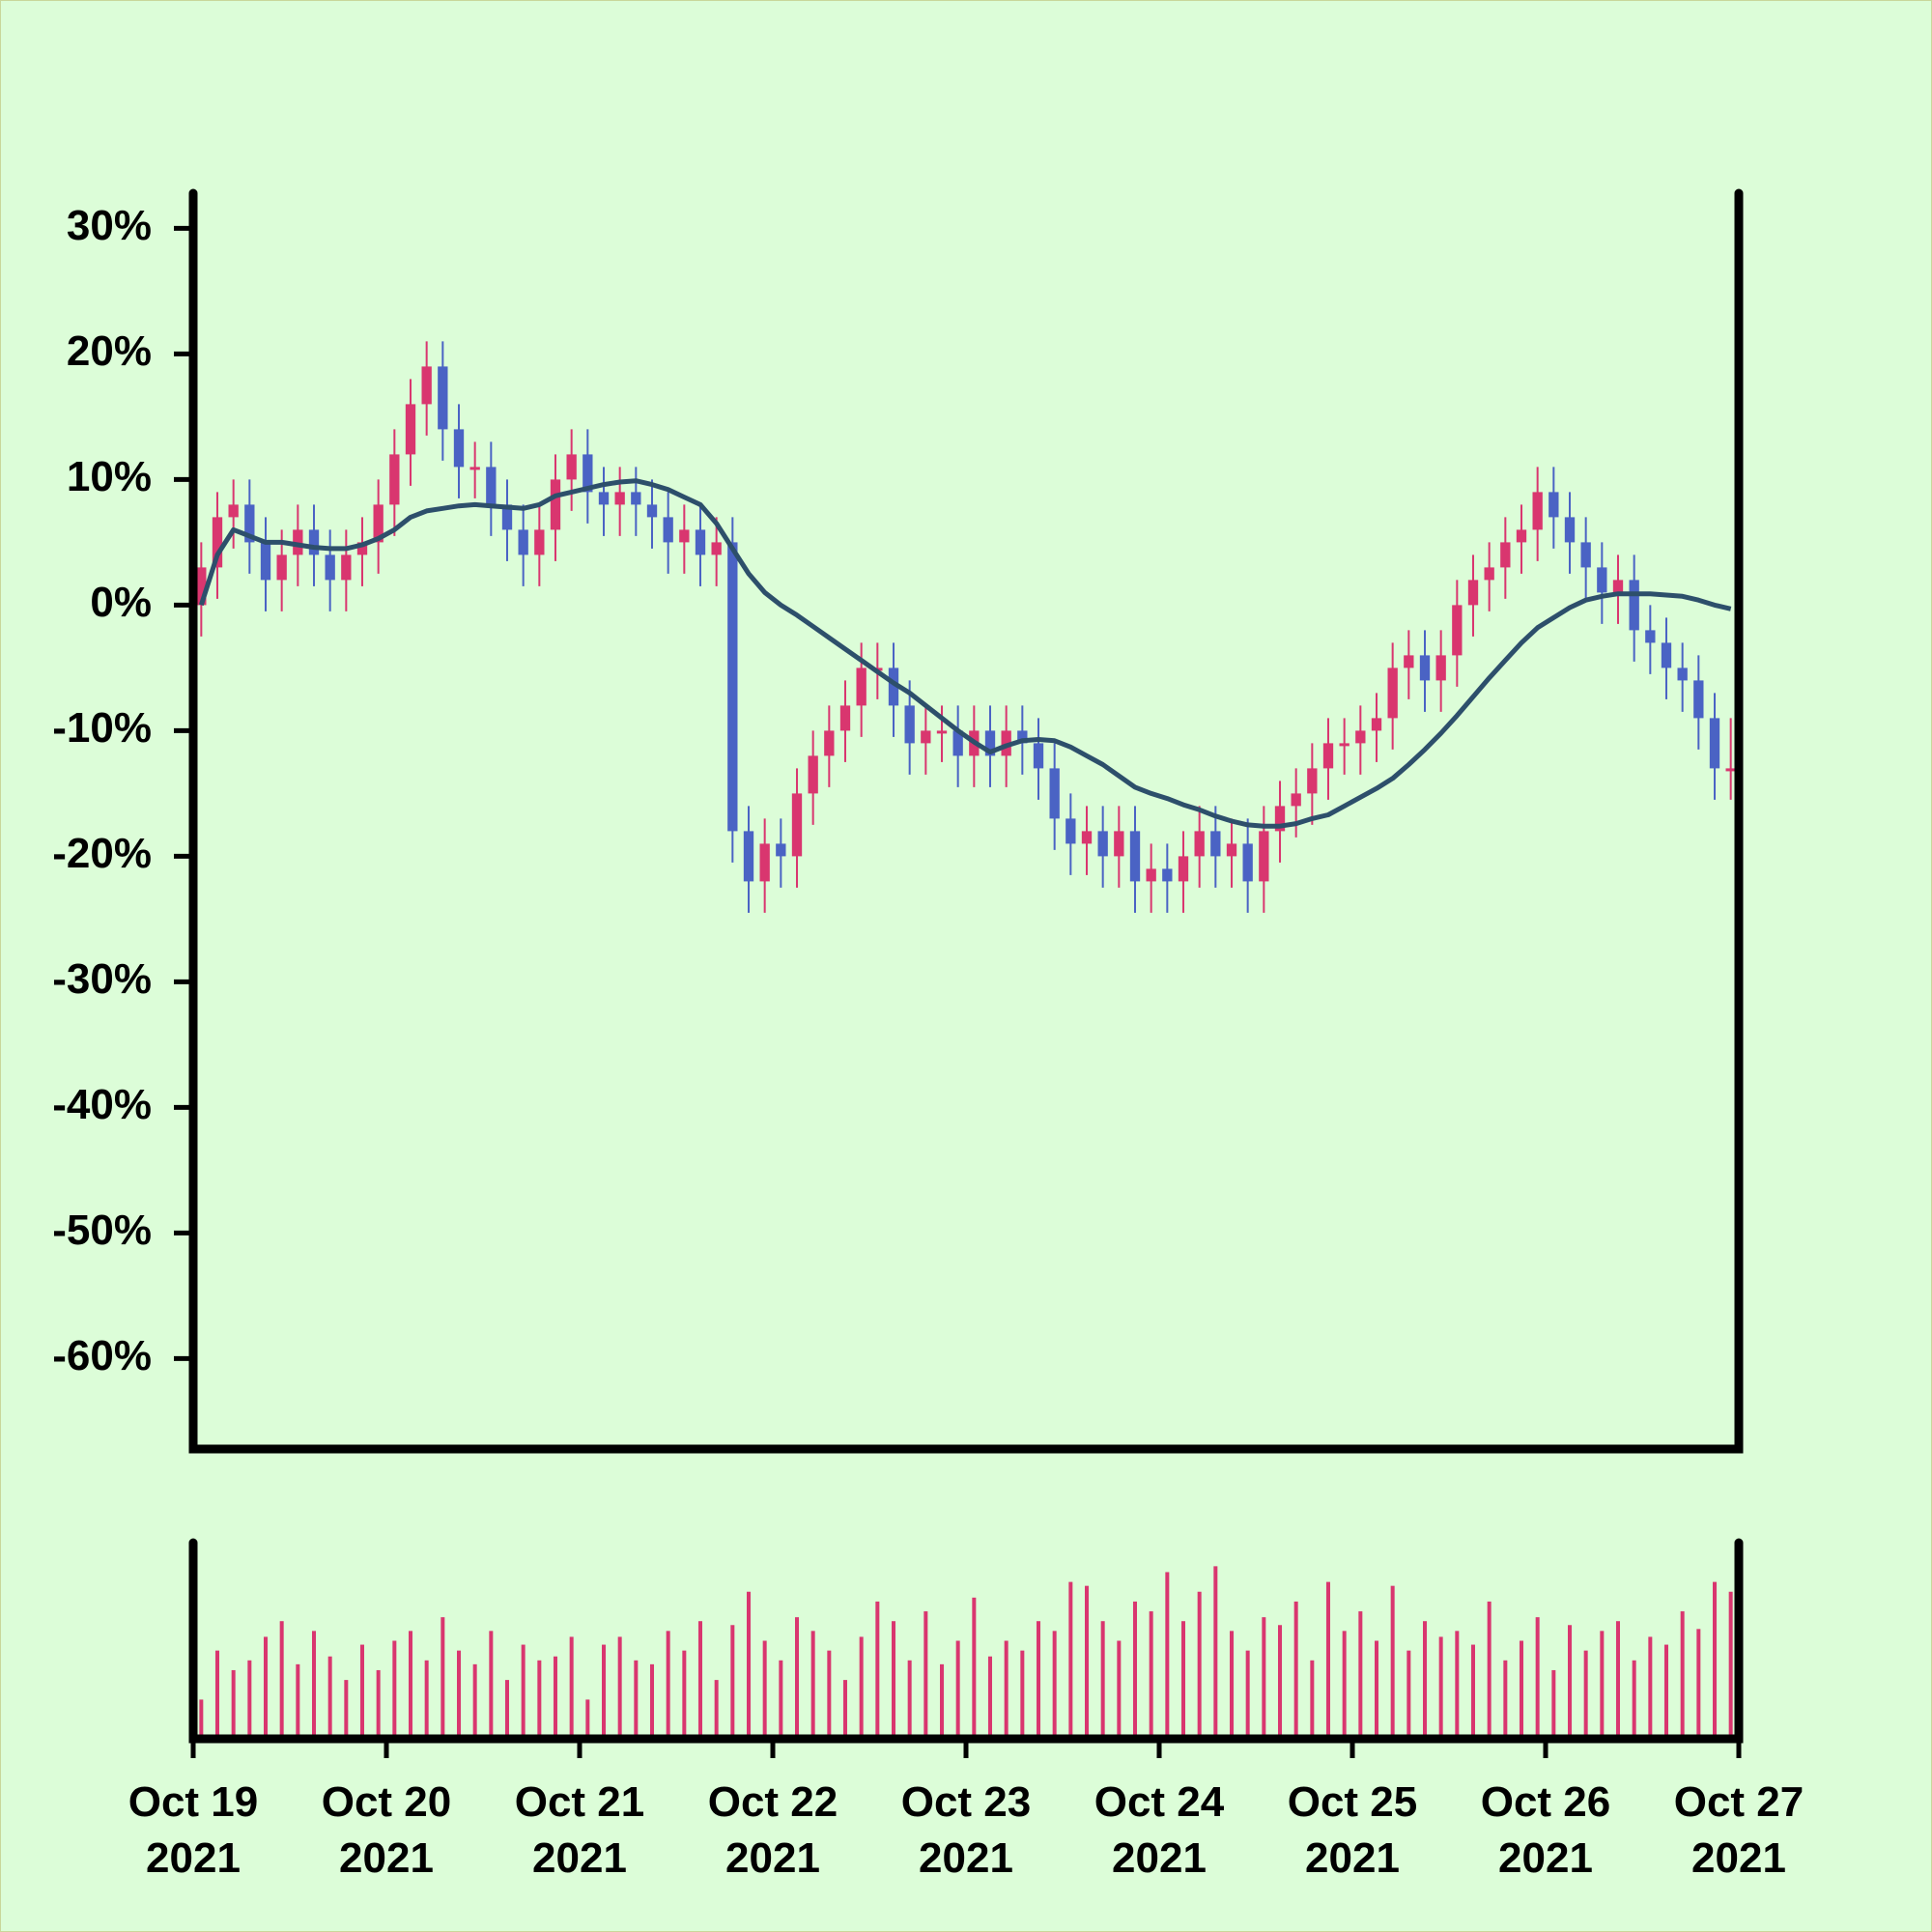 The image size is (1932, 1932). What do you see at coordinates (1546, 1830) in the screenshot?
I see `x-tick-label: Oct 26 2021` at bounding box center [1546, 1830].